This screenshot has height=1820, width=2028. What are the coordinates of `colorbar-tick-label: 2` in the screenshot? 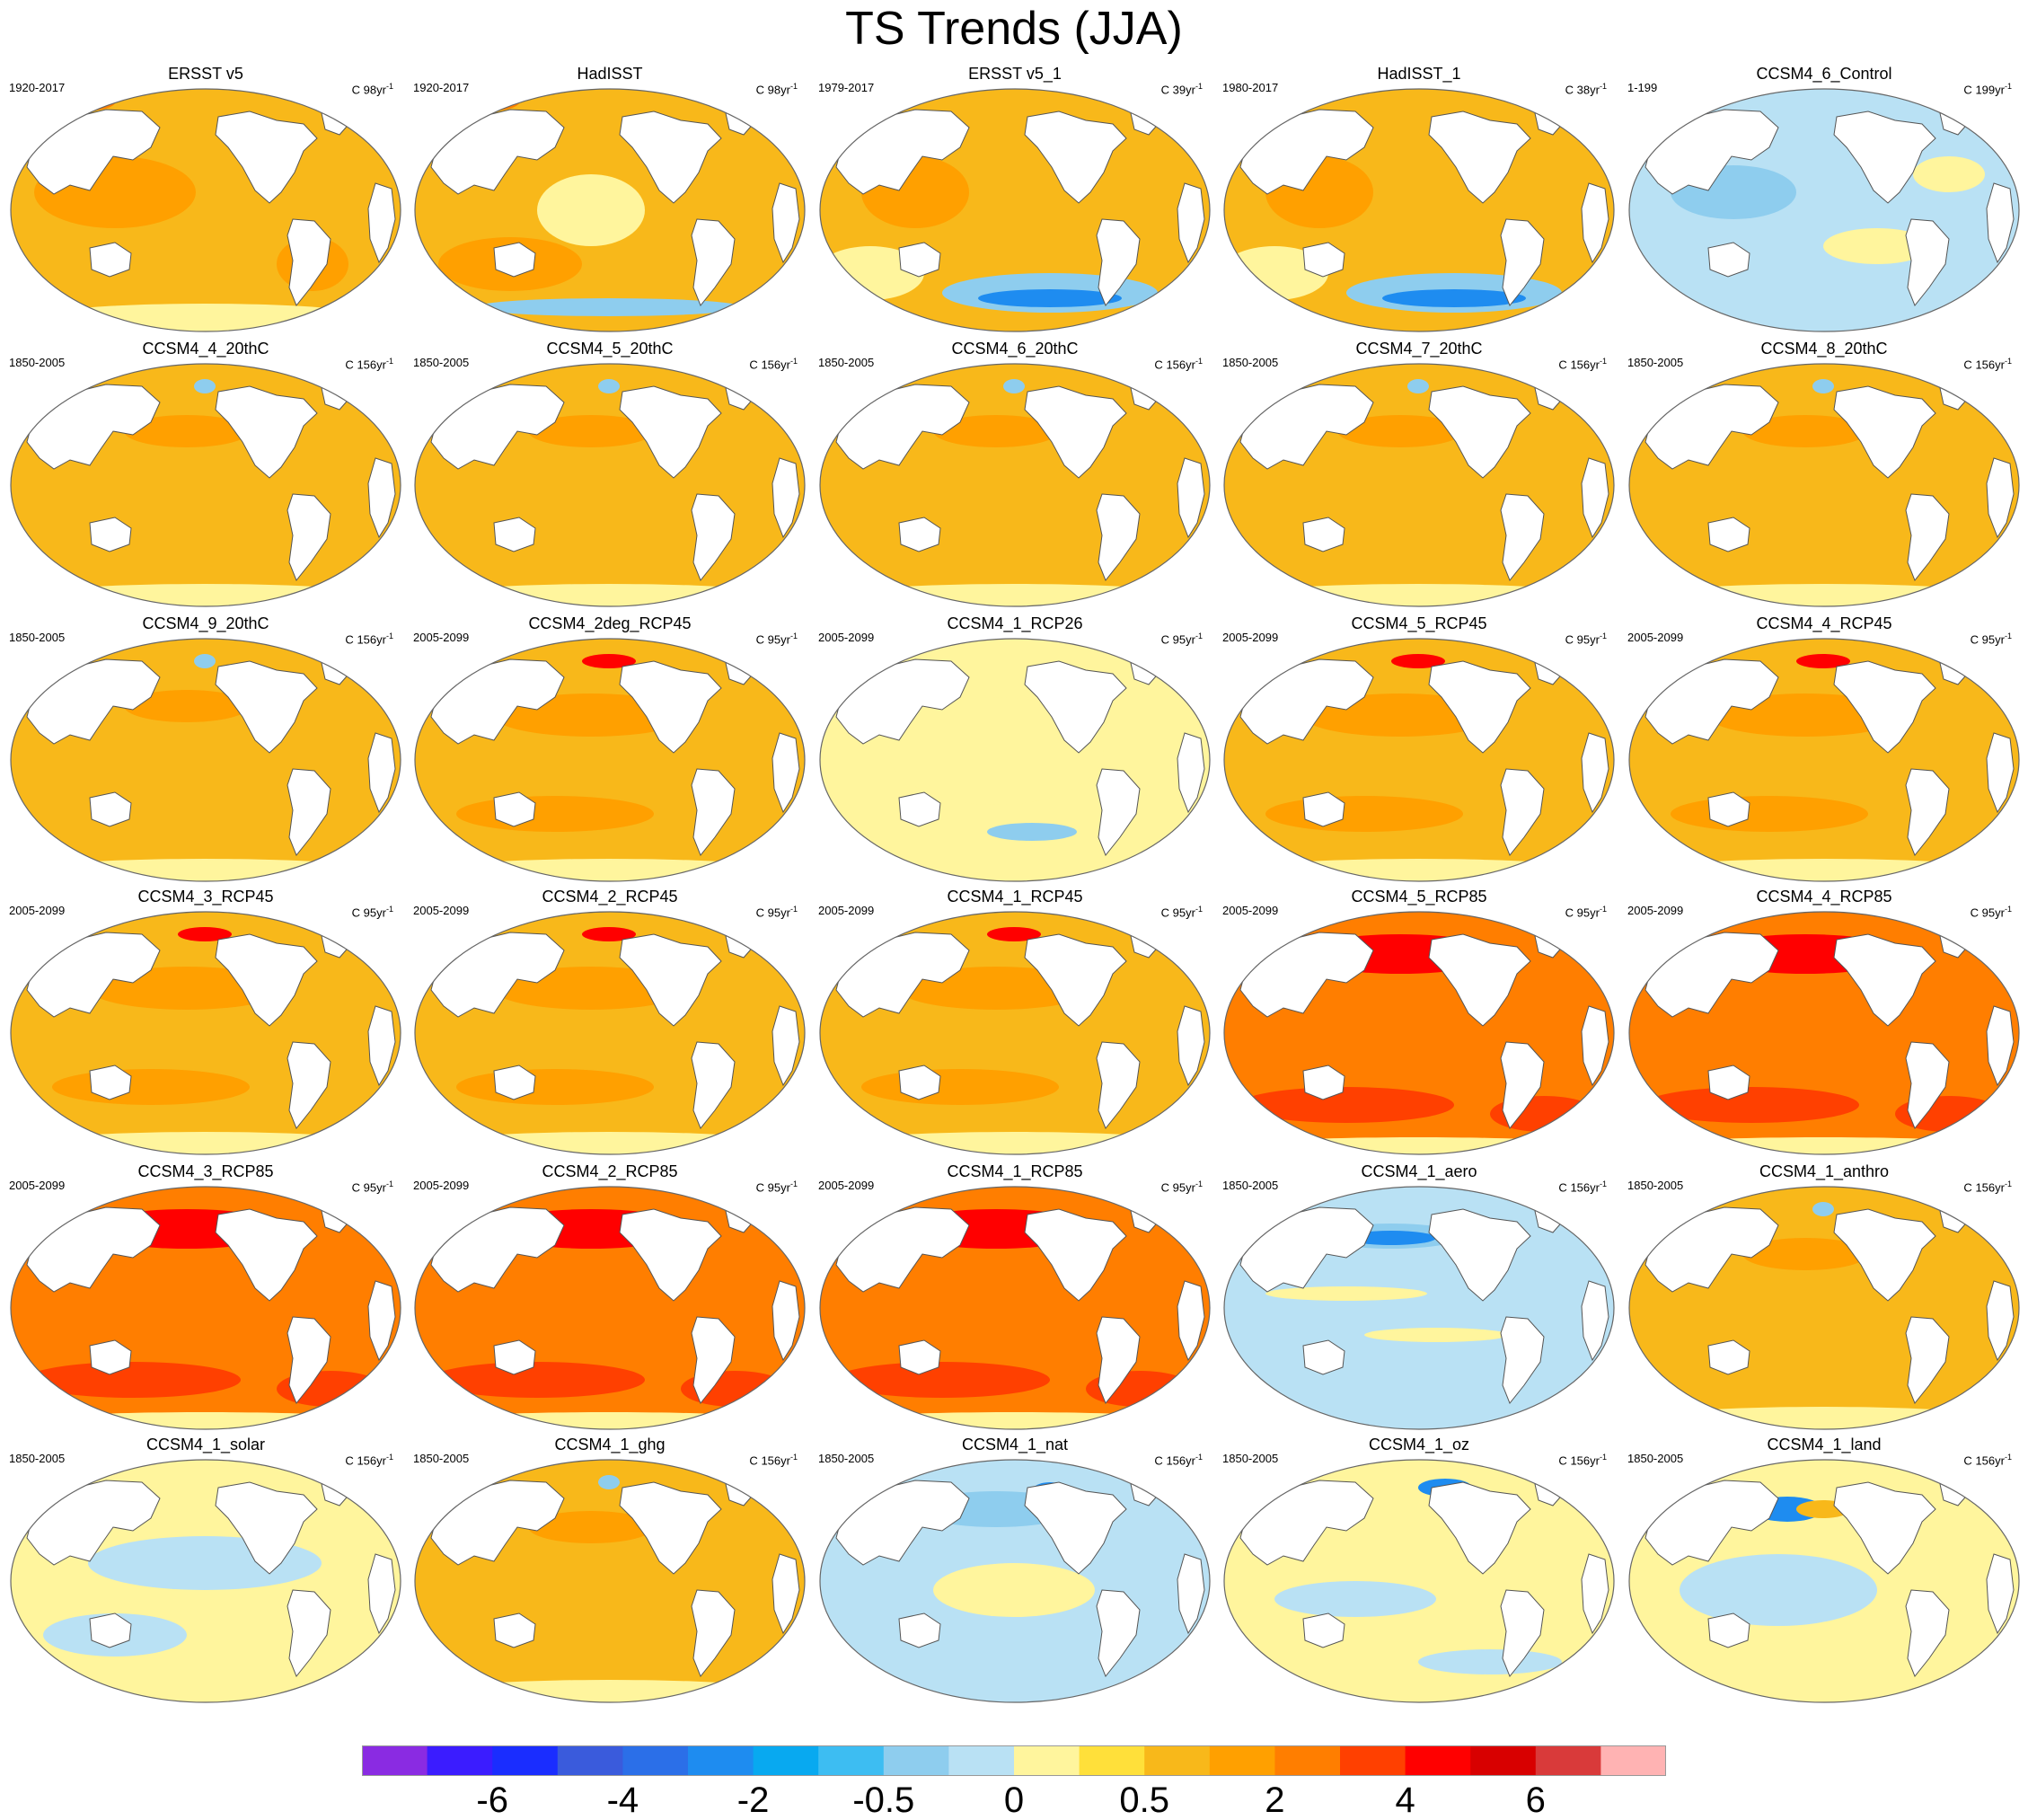 It's located at (1275, 1800).